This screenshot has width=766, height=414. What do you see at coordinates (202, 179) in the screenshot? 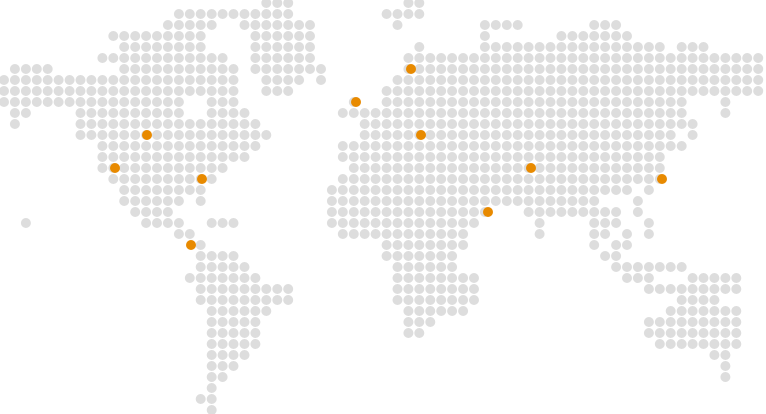
I see `location-marker` at bounding box center [202, 179].